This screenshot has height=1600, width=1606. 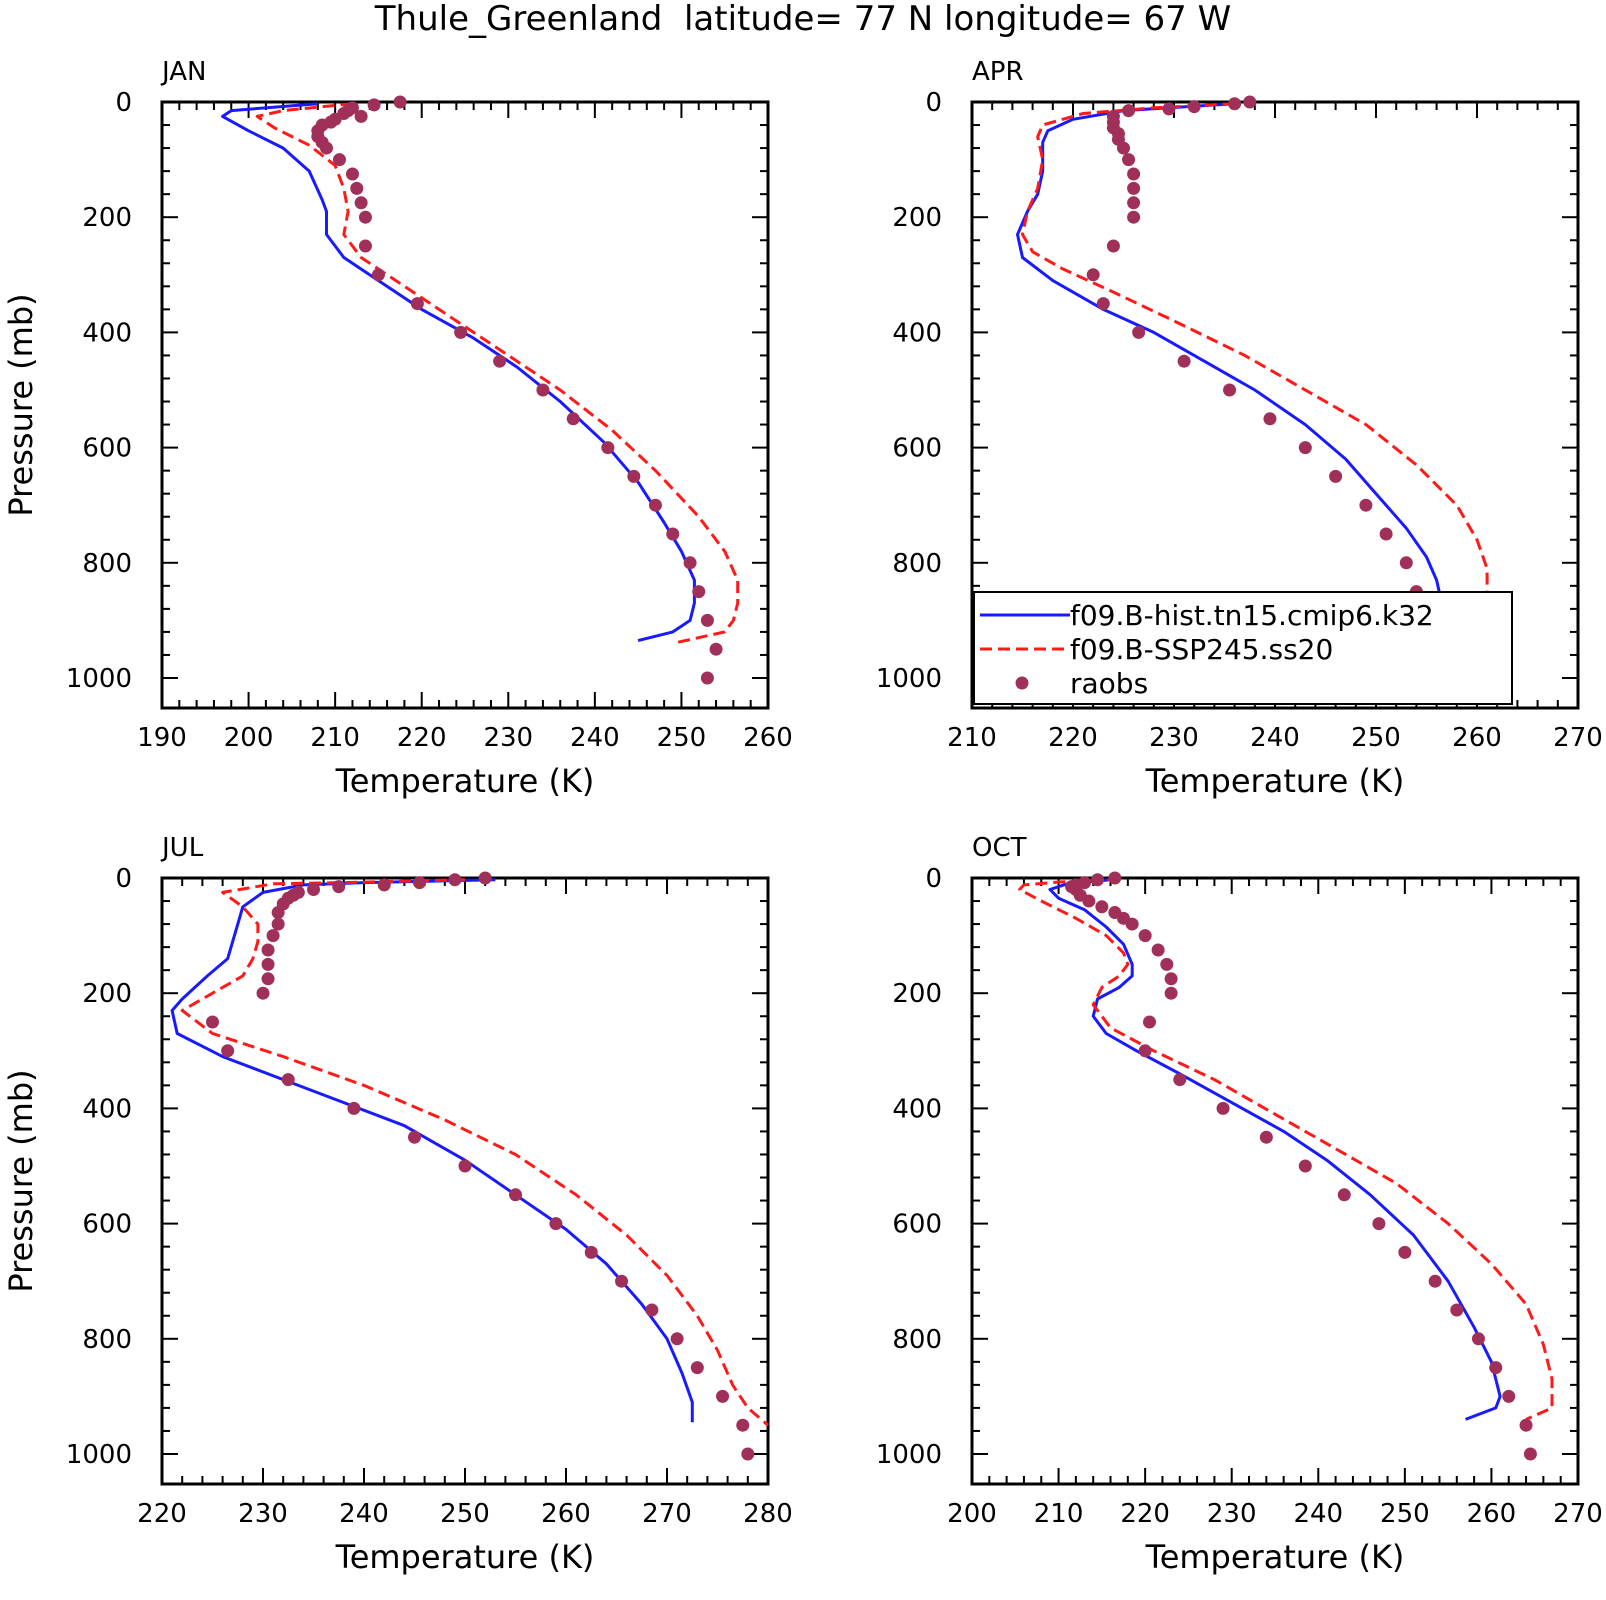 What do you see at coordinates (1252, 615) in the screenshot?
I see `legend-label: f09.B-hist.tn15.cmip6.k32` at bounding box center [1252, 615].